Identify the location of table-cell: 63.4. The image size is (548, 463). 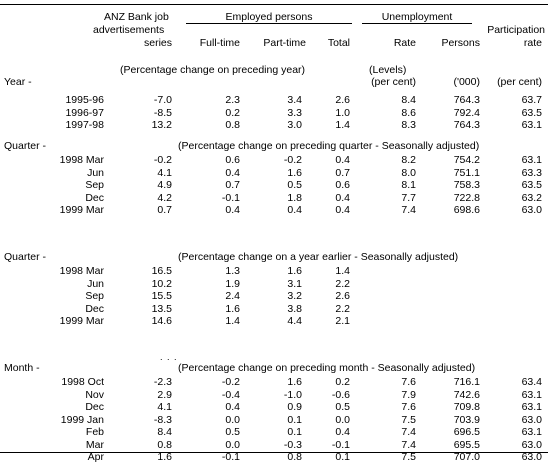
(531, 382).